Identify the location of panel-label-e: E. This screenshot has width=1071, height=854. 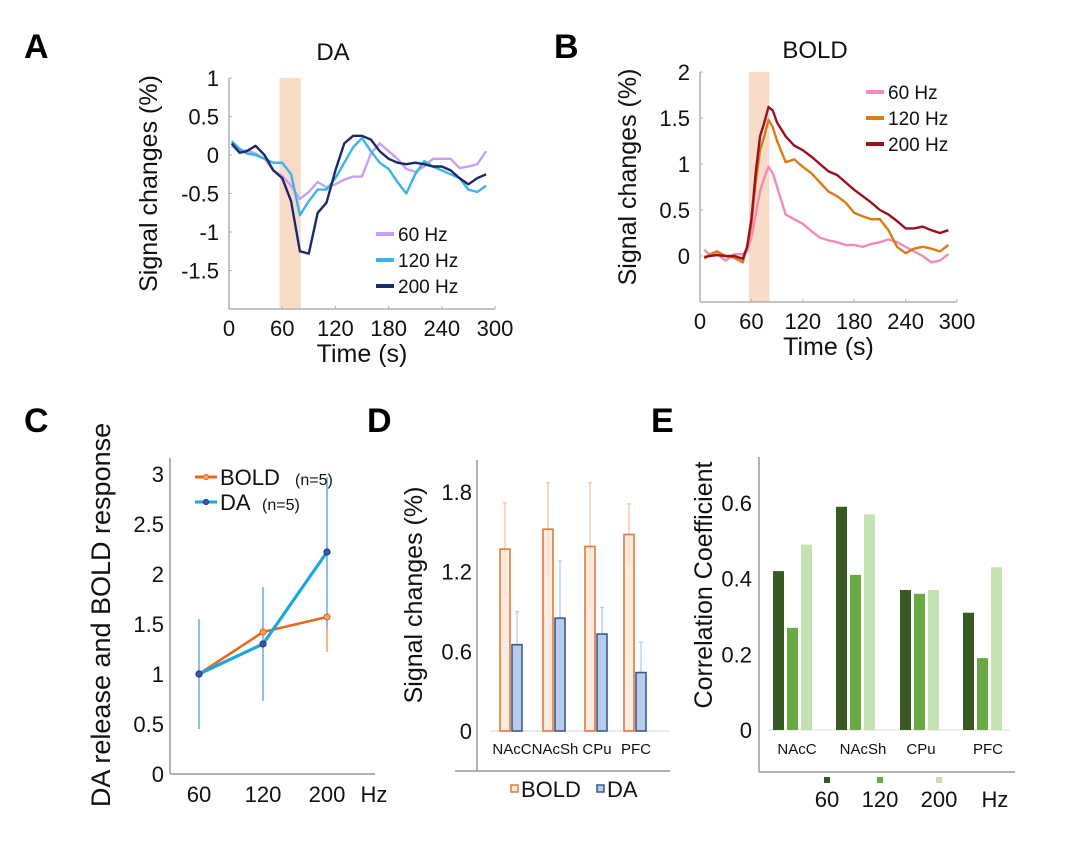
(662, 421).